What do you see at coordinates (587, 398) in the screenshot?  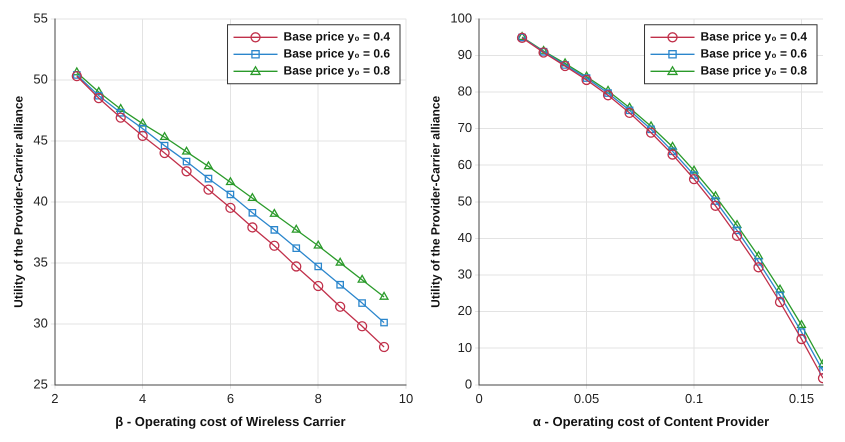 I see `x-tick-label: 0.05` at bounding box center [587, 398].